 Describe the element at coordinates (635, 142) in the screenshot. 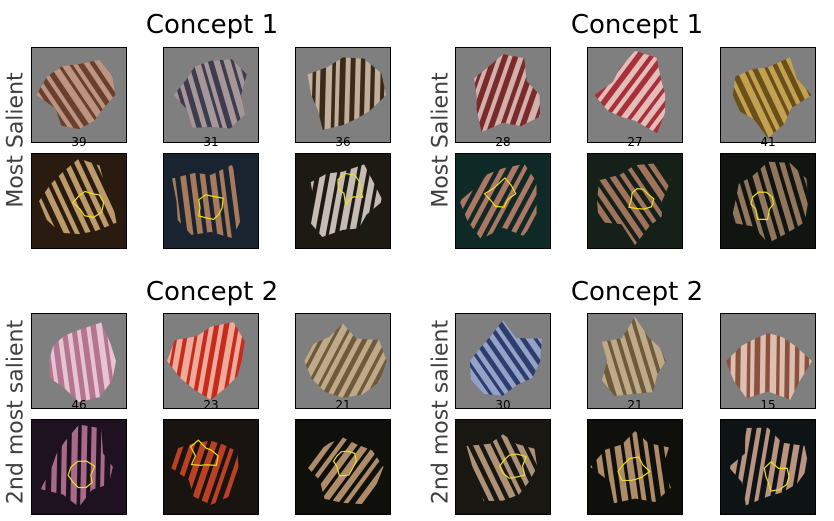

I see `patch-count: 27` at that location.